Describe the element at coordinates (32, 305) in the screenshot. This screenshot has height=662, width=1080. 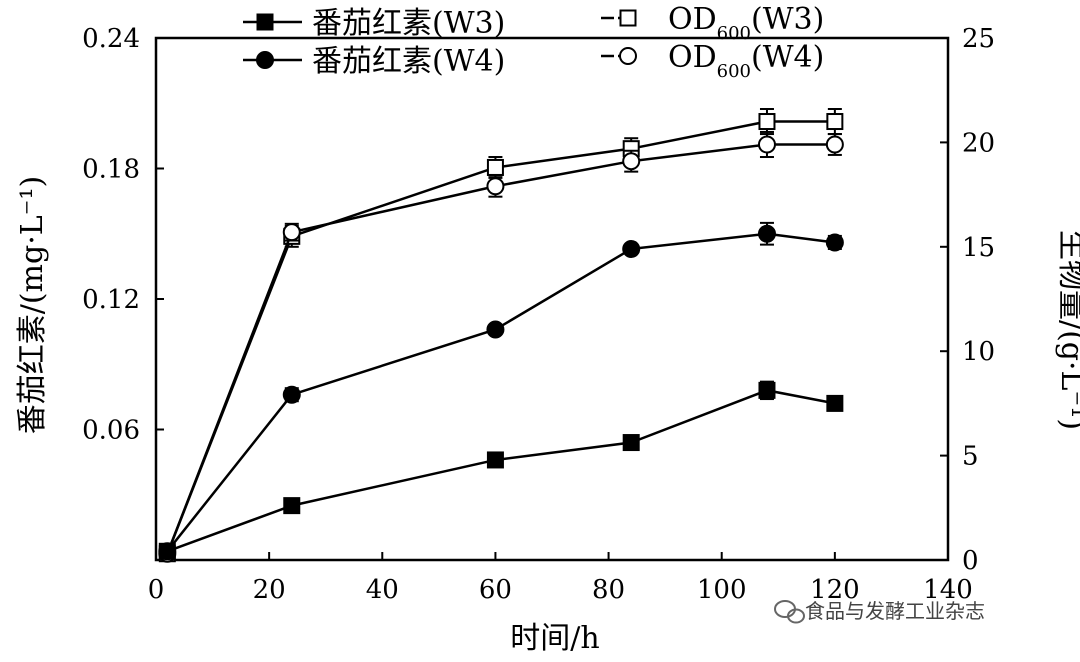
I see `y-axis-title: 番茄红素/(mg·L⁻¹)` at that location.